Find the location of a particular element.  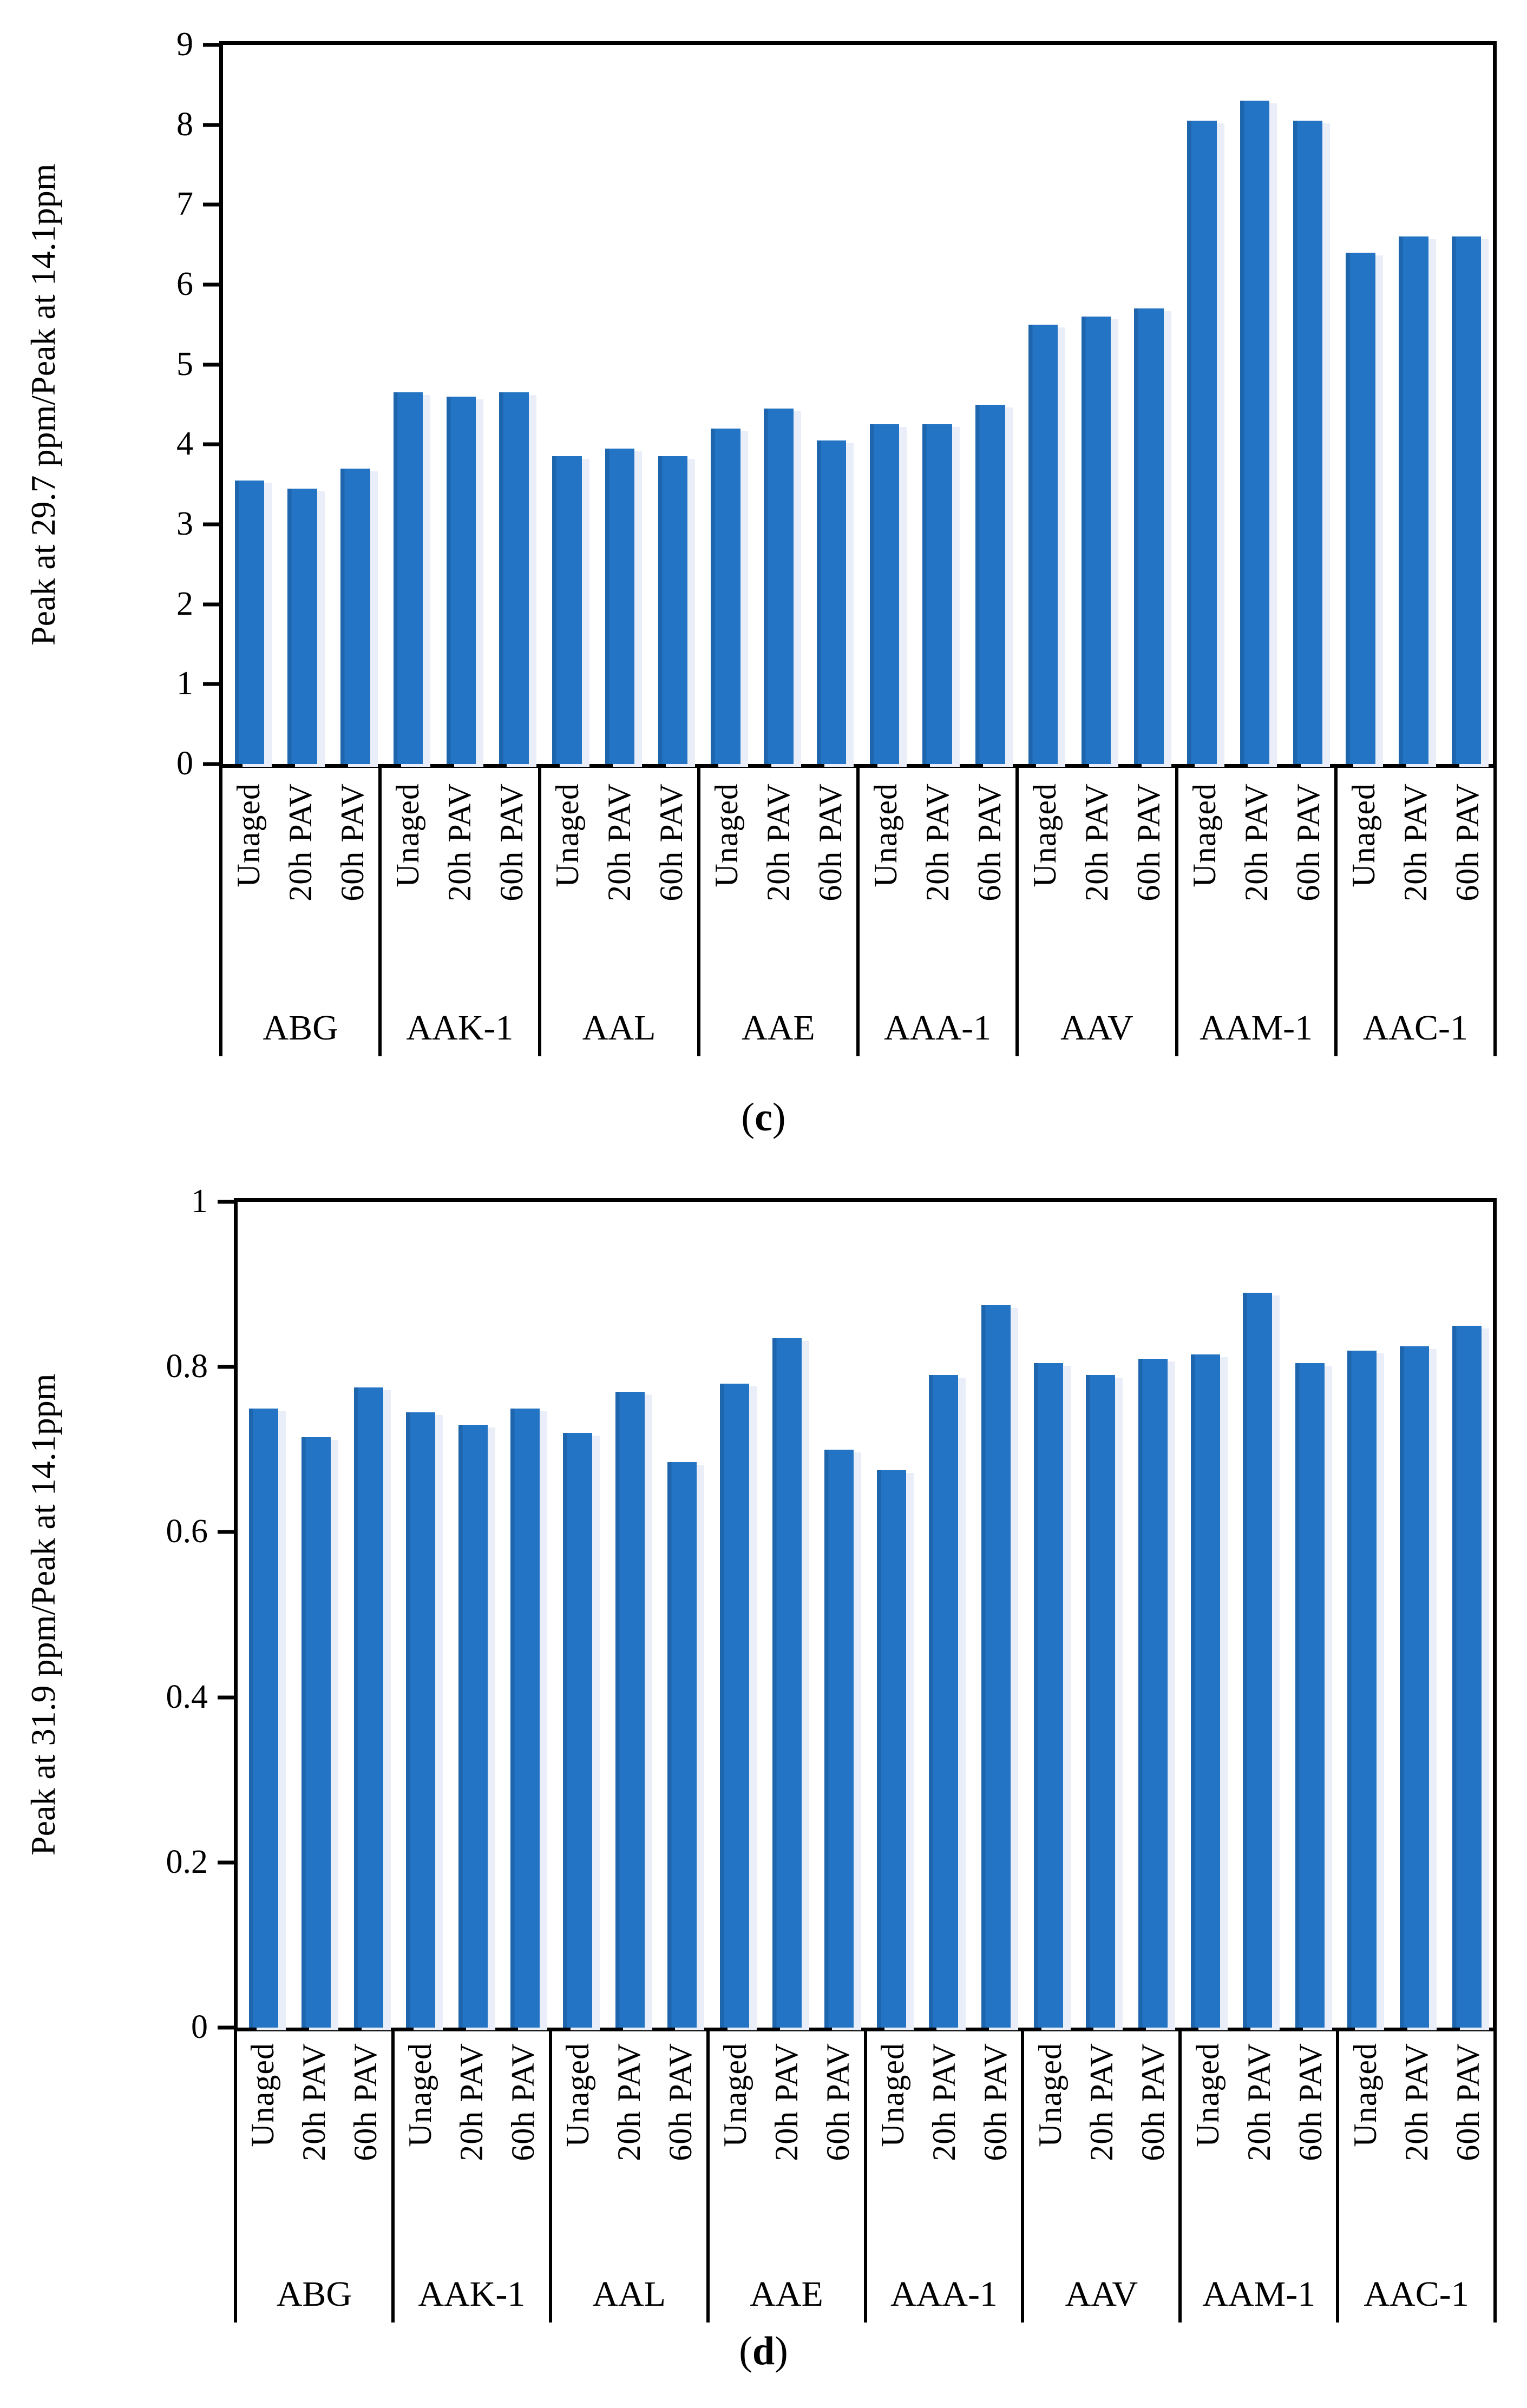

bar-aak-1-20h-pav is located at coordinates (461, 580).